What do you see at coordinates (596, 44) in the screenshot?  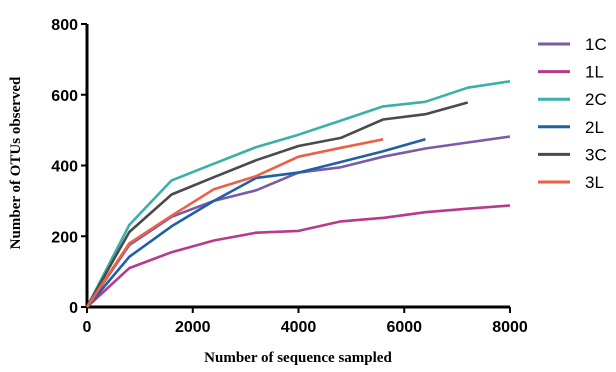 I see `legend-label-1c: 1C` at bounding box center [596, 44].